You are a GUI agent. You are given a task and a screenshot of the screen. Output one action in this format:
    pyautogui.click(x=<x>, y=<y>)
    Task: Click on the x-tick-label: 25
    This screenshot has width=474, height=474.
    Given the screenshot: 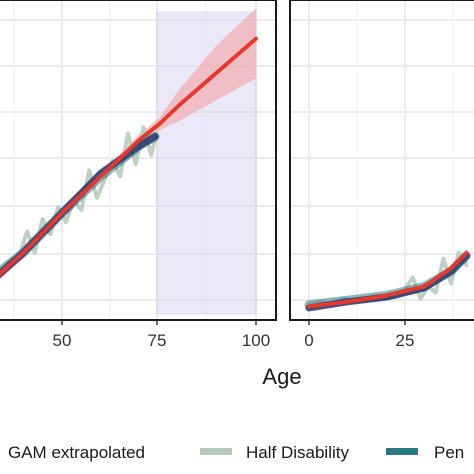 What is the action you would take?
    pyautogui.click(x=405, y=340)
    